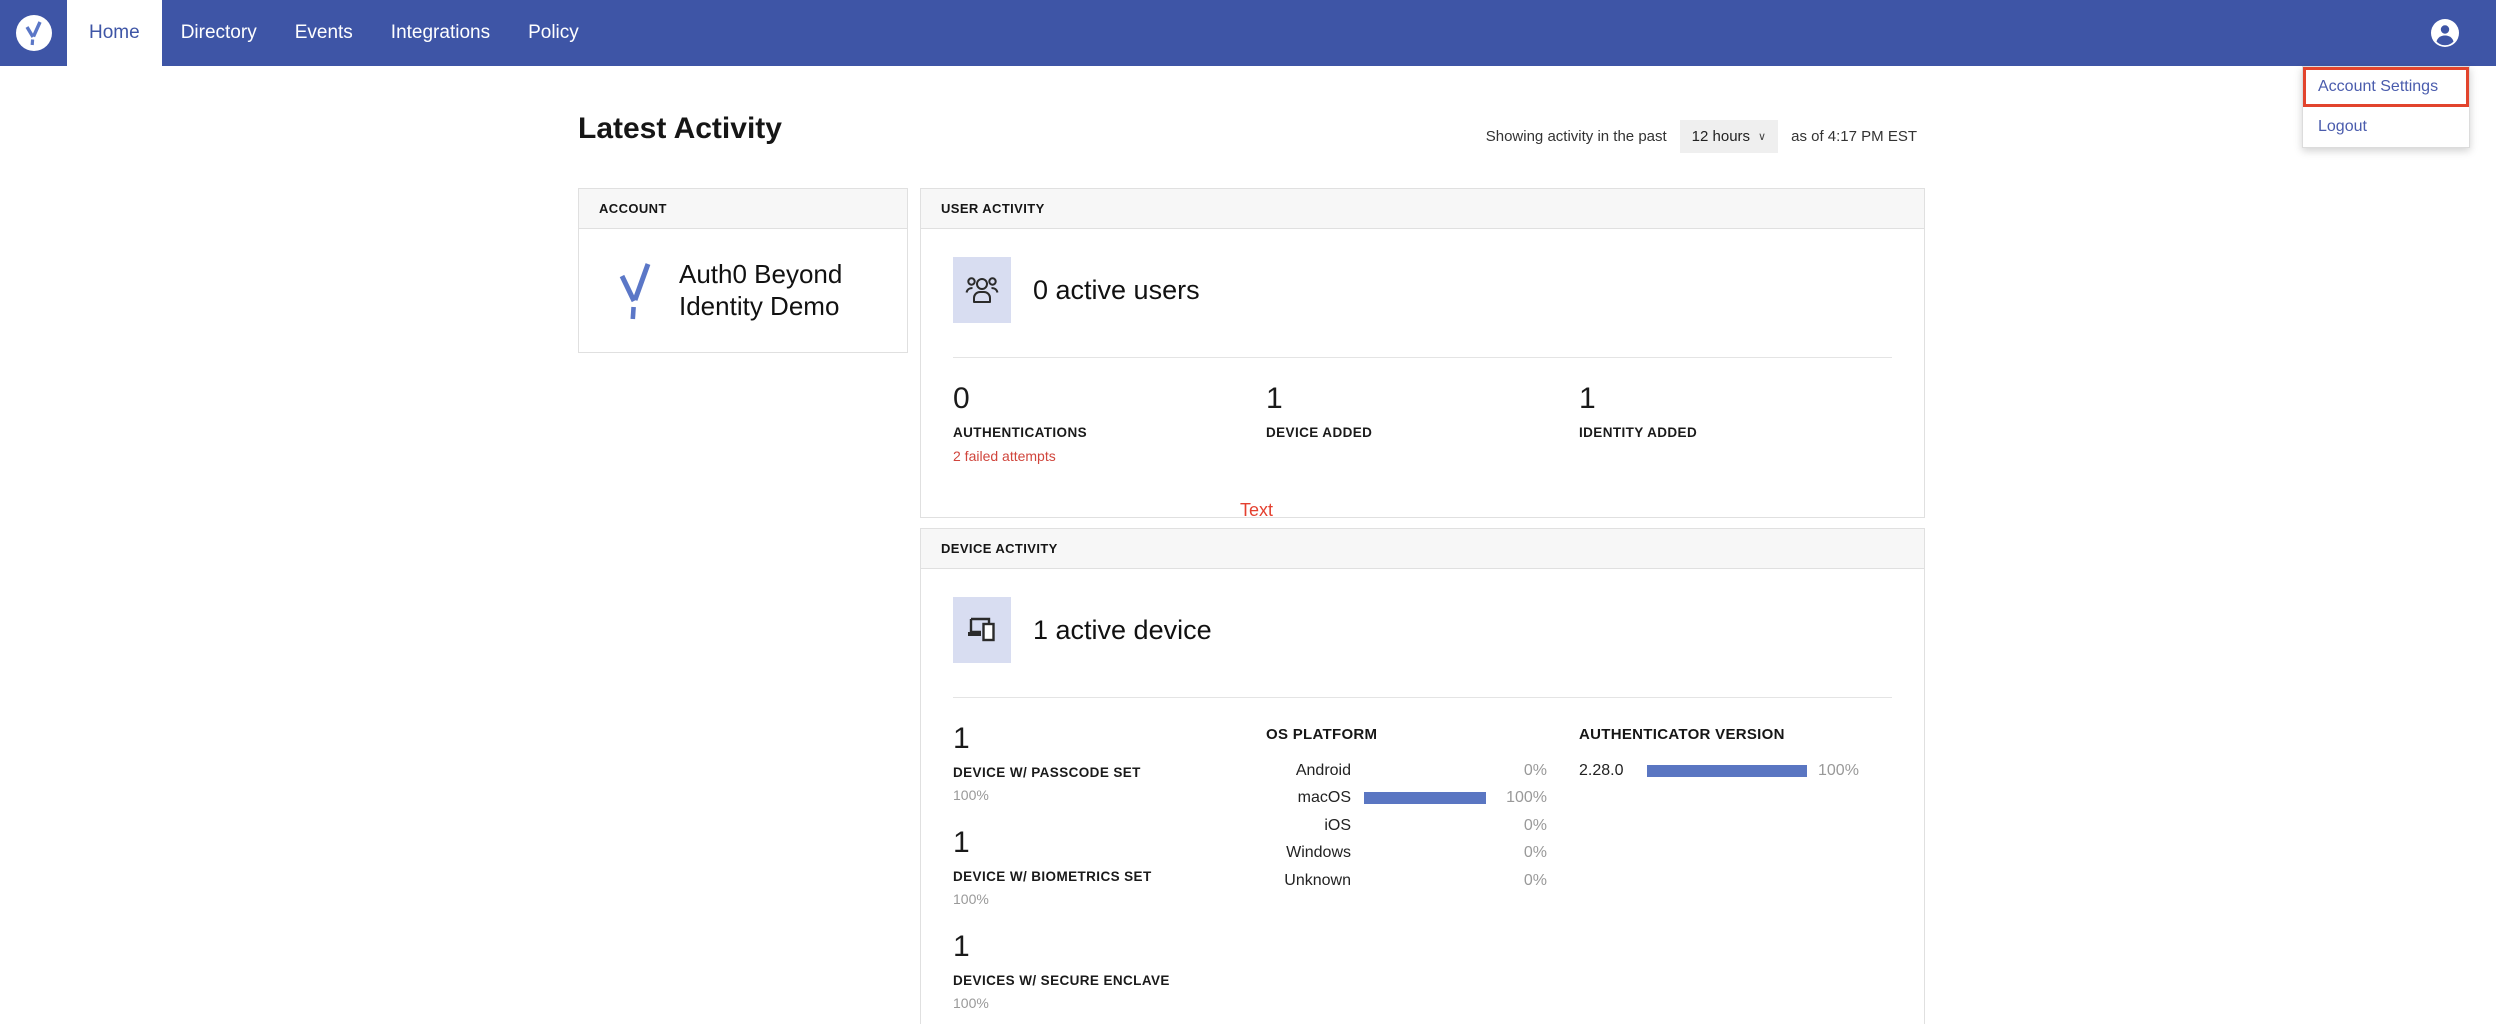 The image size is (2496, 1024). Describe the element at coordinates (2386, 87) in the screenshot. I see `menu-item-account-settings: Account Settings` at that location.